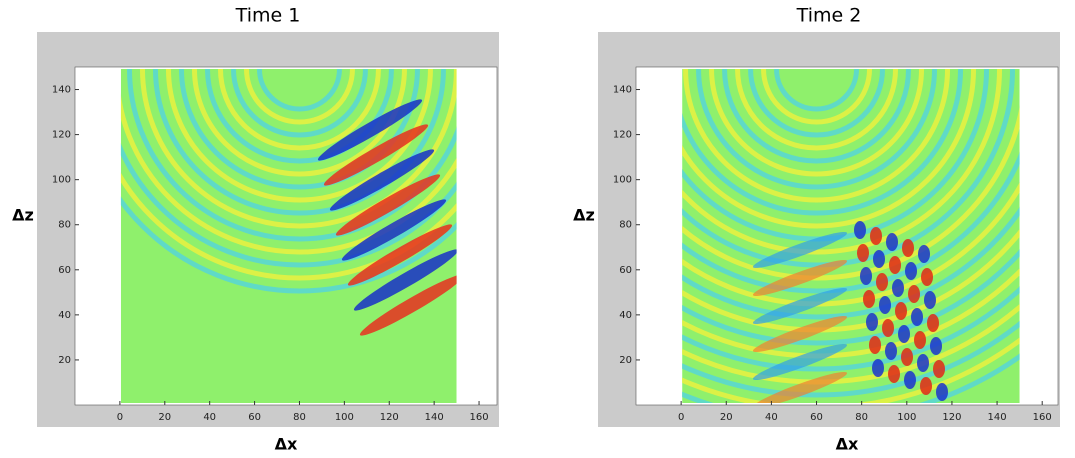 This screenshot has height=458, width=1075. Describe the element at coordinates (209, 417) in the screenshot. I see `x-tick-label: 40` at that location.